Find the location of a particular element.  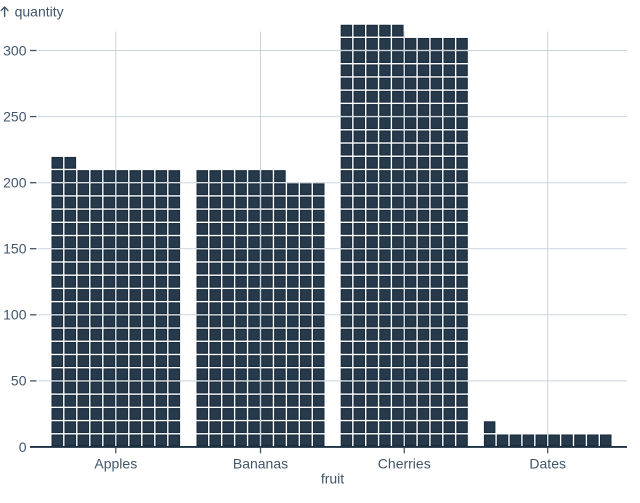

svg-text: Dates is located at coordinates (547, 463).